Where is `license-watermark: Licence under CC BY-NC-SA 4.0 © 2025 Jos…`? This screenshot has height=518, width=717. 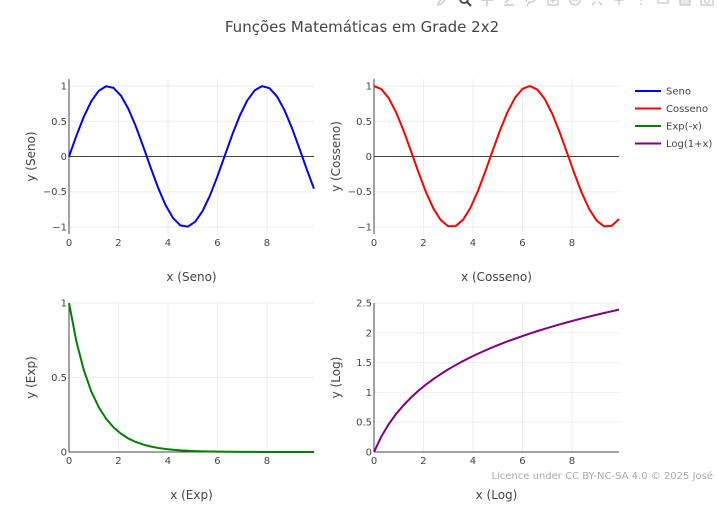
license-watermark: Licence under CC BY-NC-SA 4.0 © 2025 Jos… is located at coordinates (602, 476).